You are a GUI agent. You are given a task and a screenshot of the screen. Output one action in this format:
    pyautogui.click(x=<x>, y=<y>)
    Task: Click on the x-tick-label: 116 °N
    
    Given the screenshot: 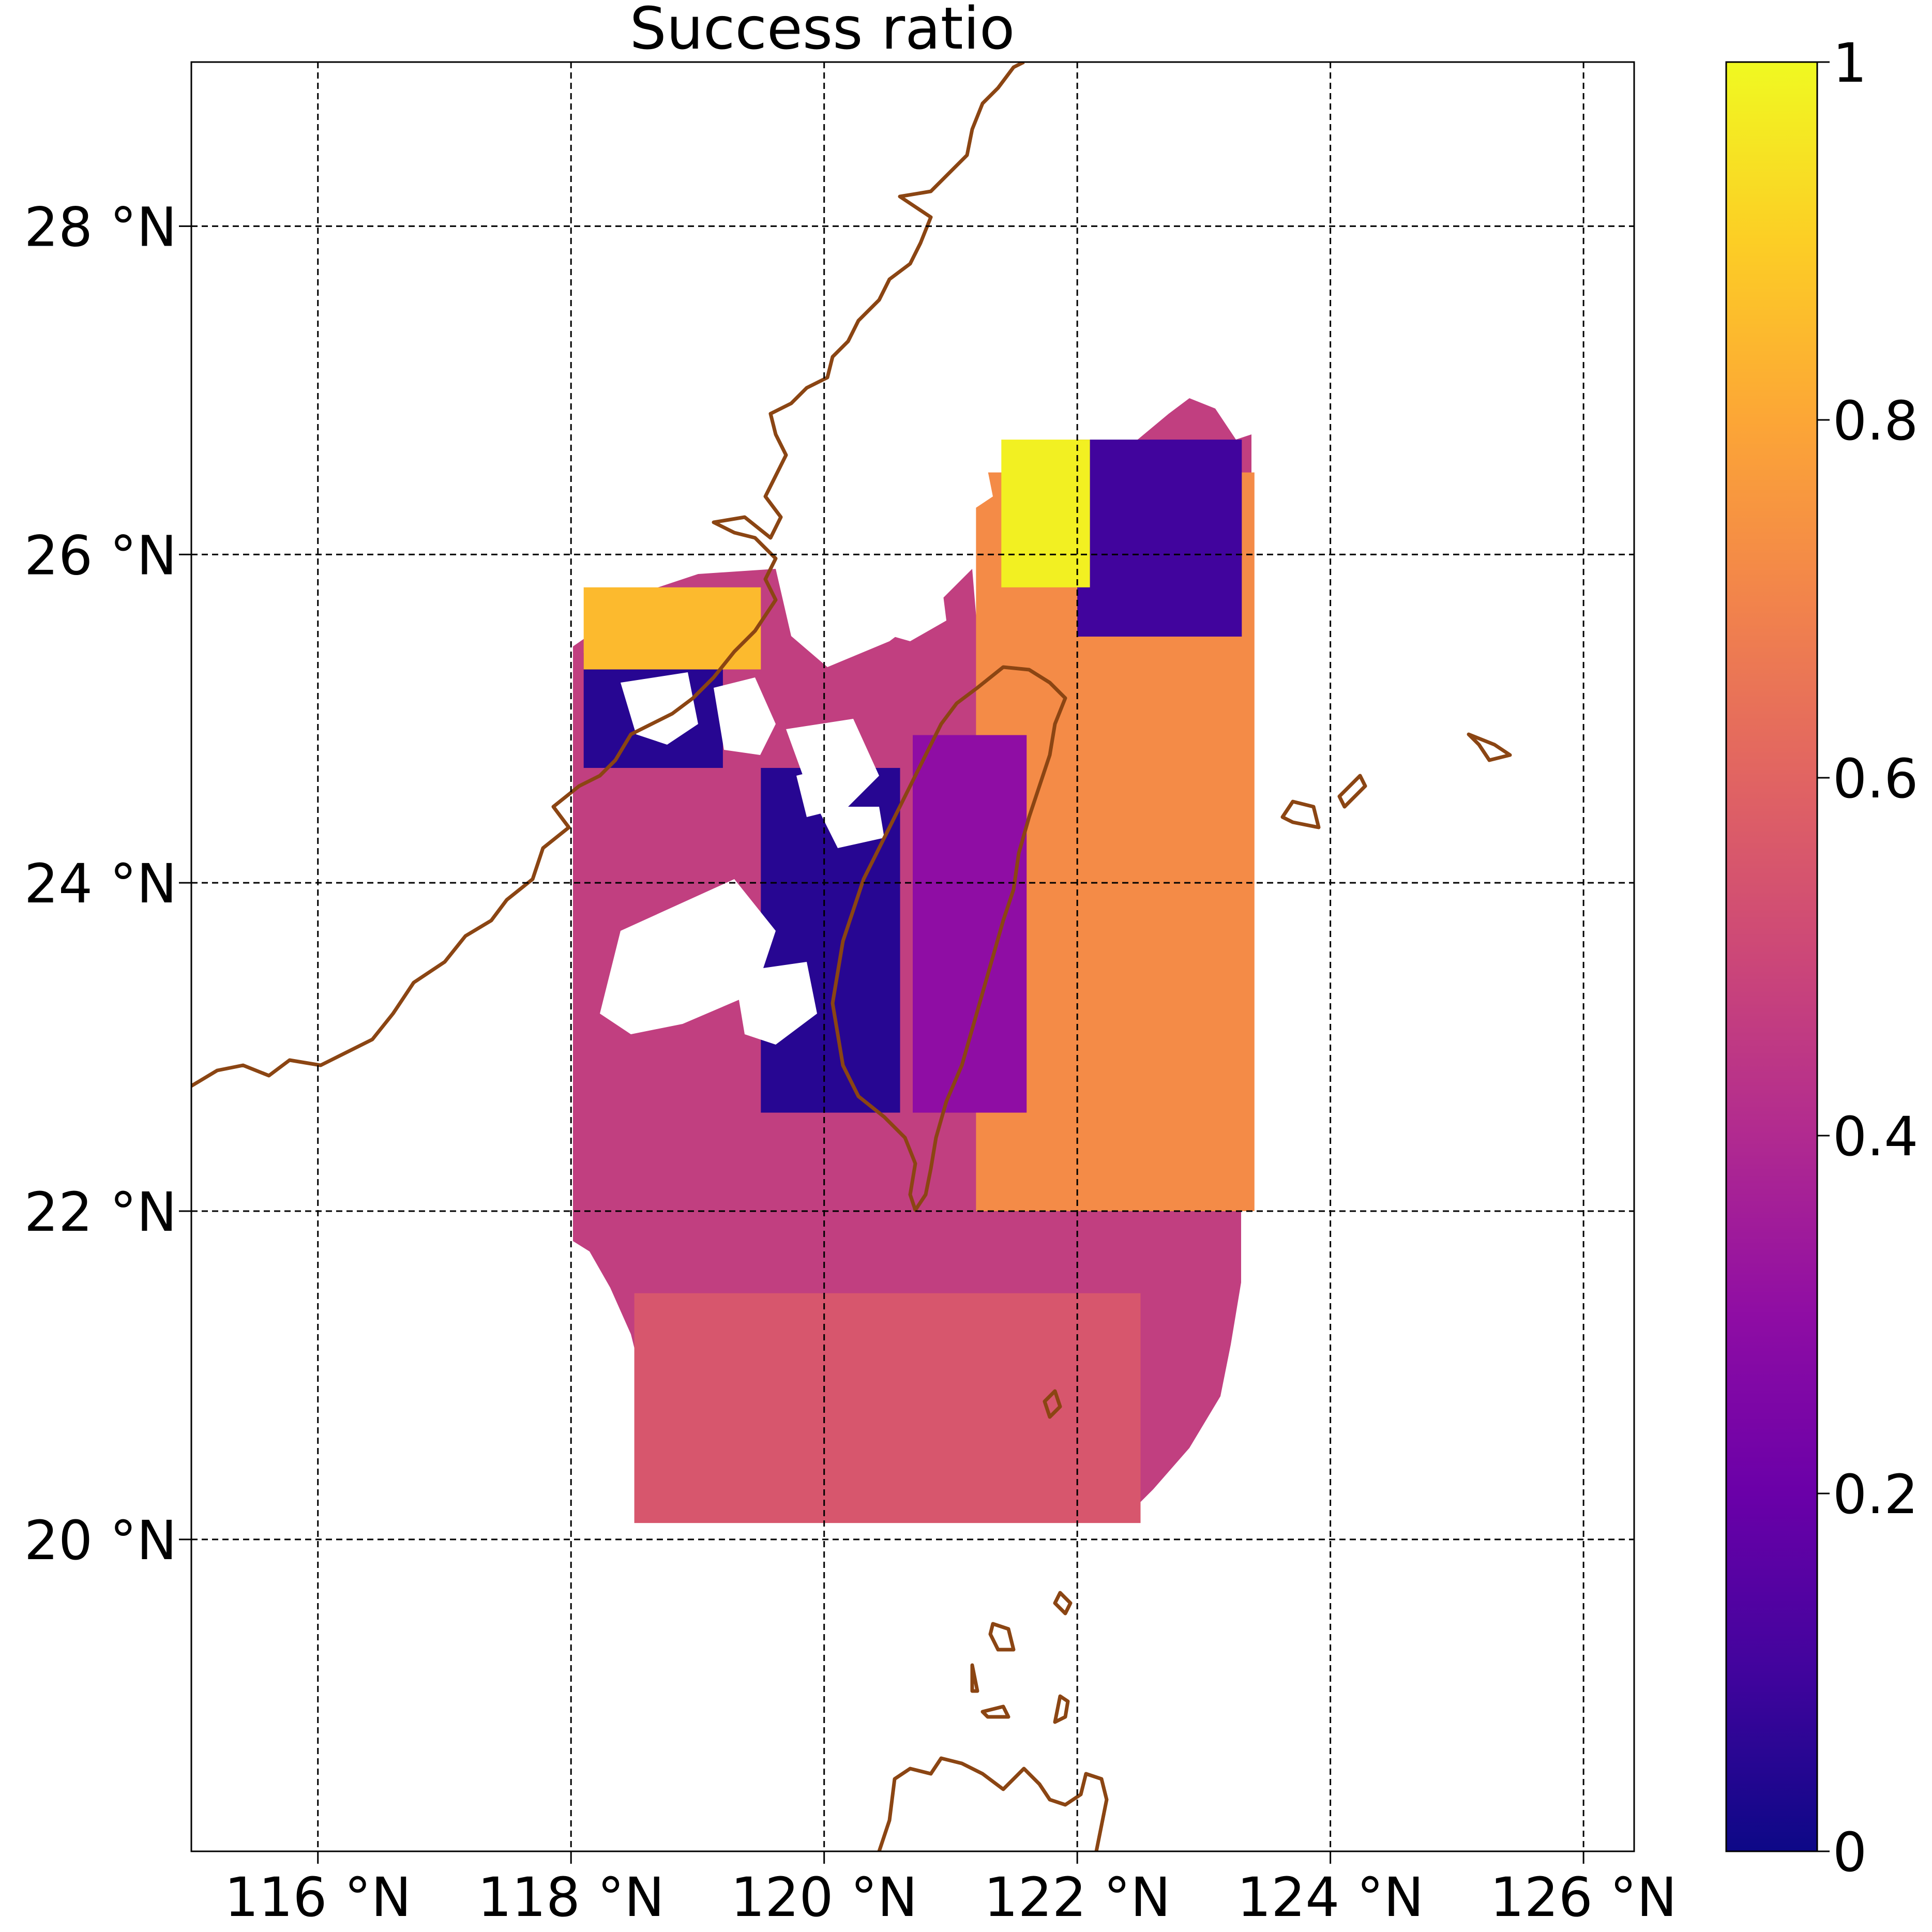 What is the action you would take?
    pyautogui.click(x=318, y=1897)
    